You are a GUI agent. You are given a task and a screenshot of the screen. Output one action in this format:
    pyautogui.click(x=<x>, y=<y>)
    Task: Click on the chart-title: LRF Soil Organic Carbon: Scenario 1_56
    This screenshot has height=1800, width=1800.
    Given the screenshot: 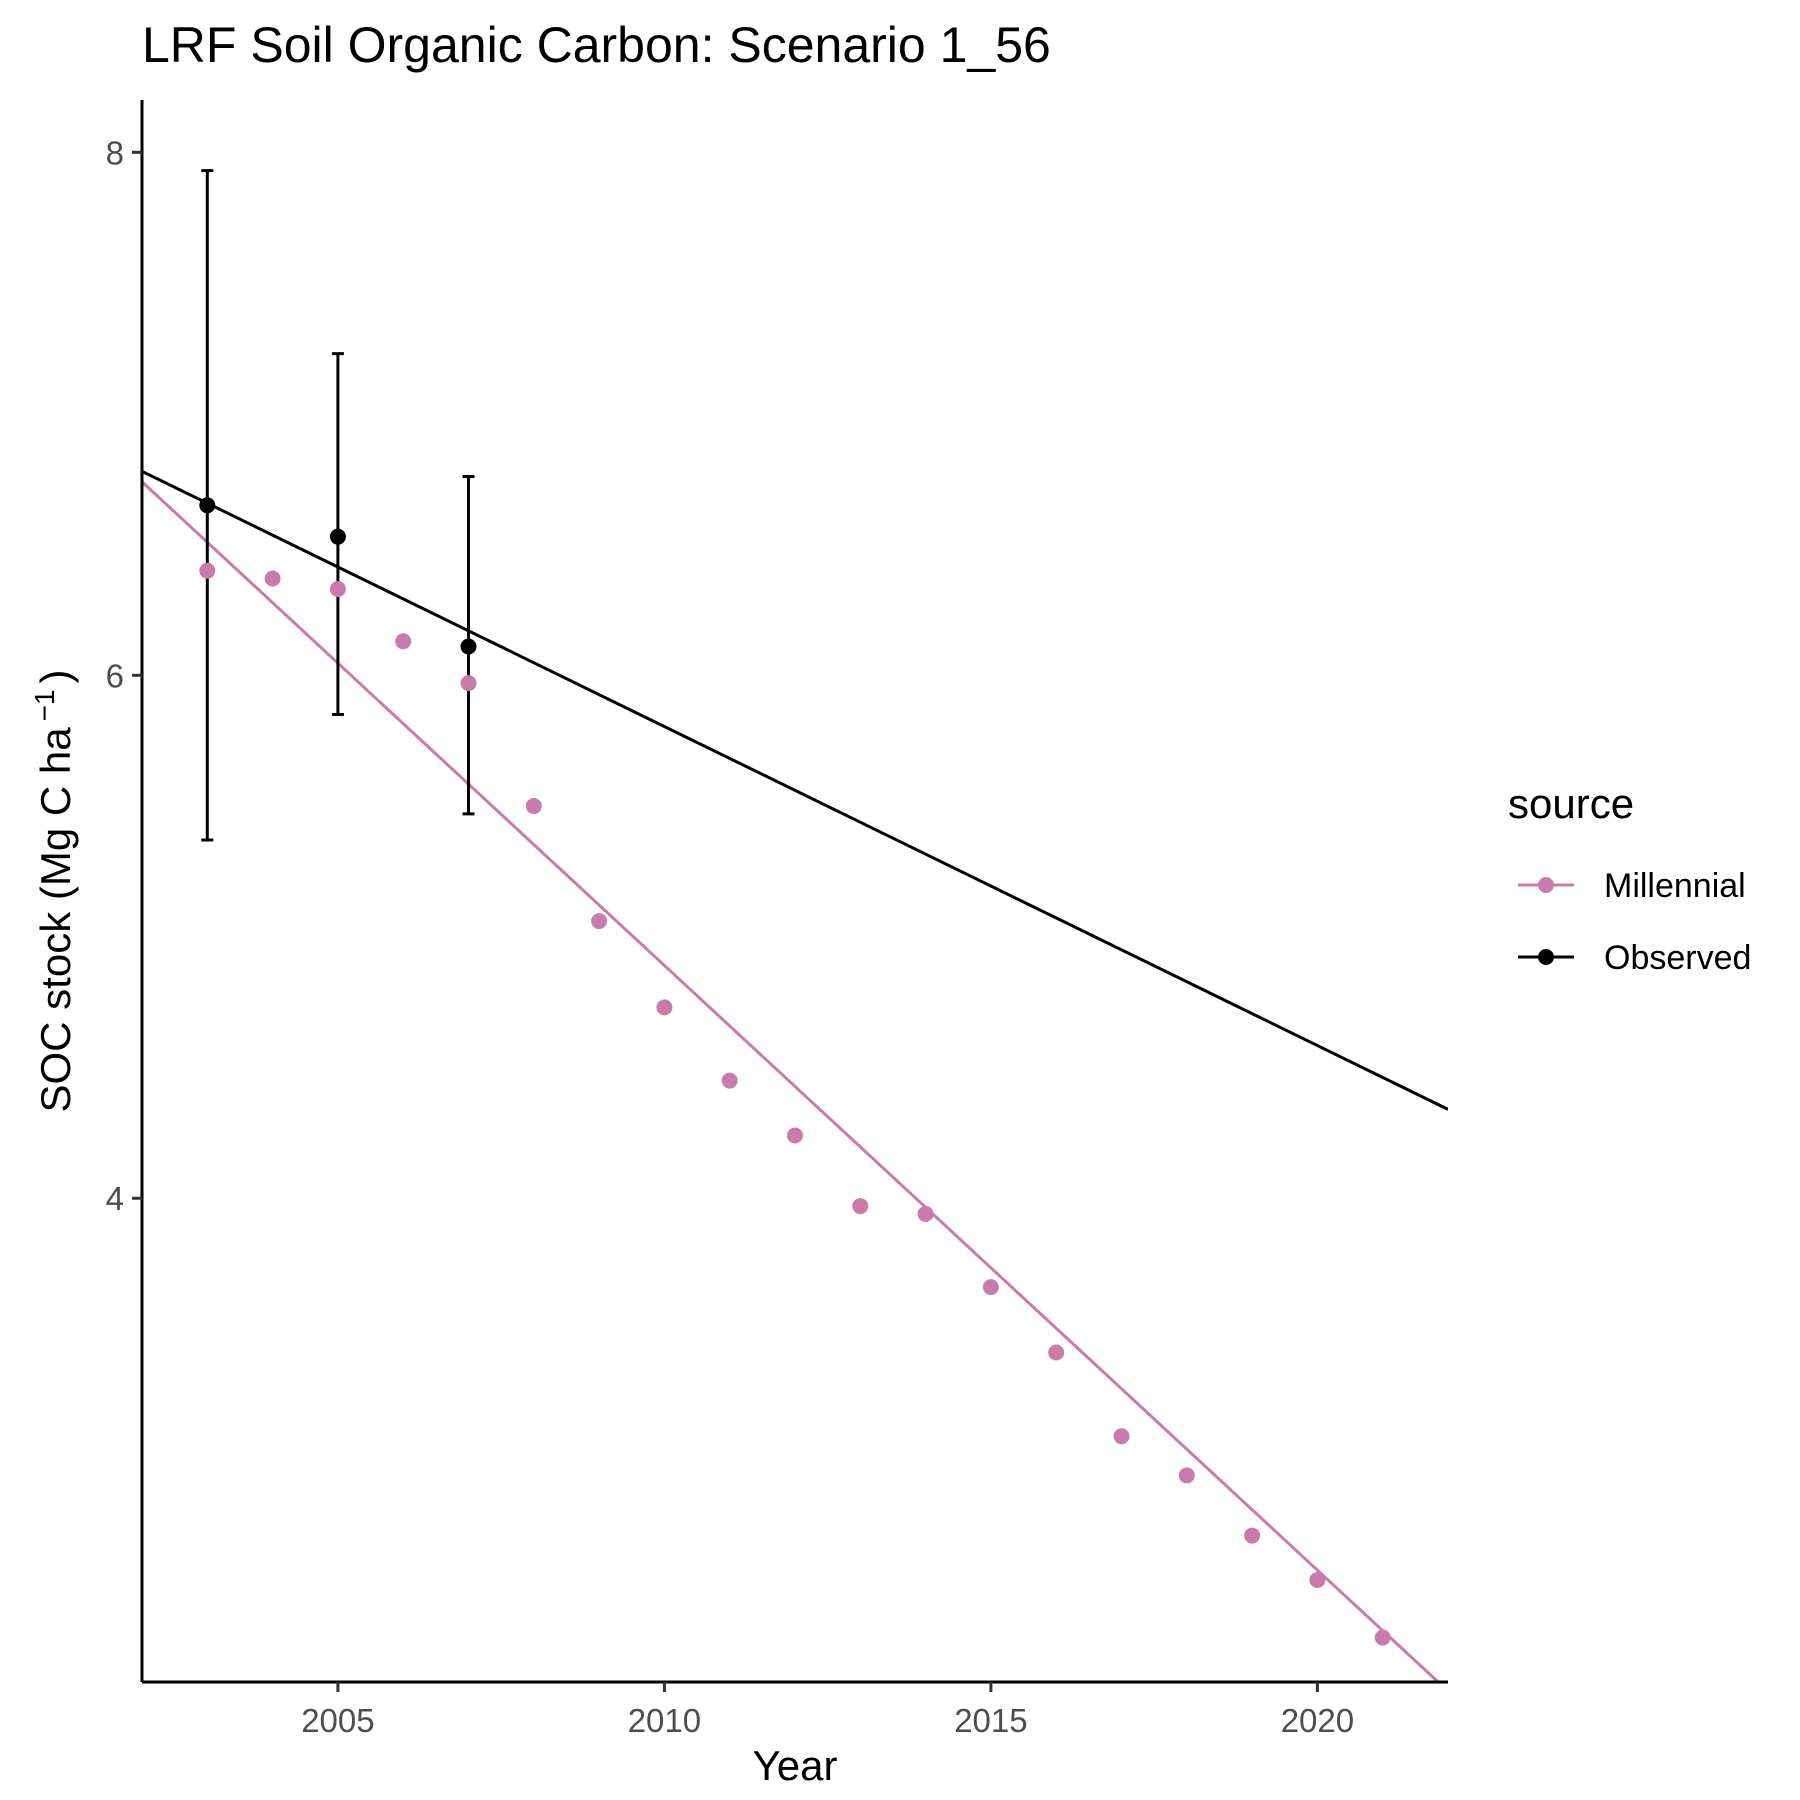 What is the action you would take?
    pyautogui.click(x=596, y=45)
    